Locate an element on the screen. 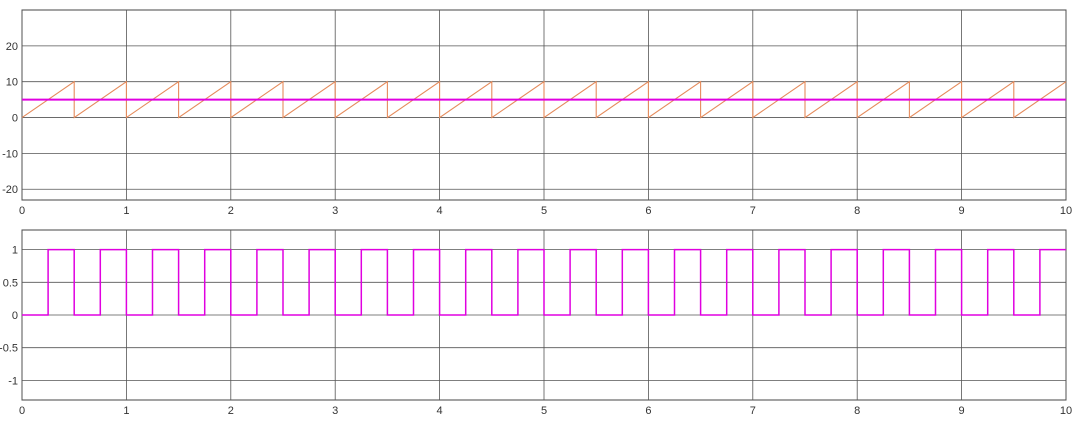 Image resolution: width=1080 pixels, height=438 pixels. y-tick-label: -20 is located at coordinates (10, 190).